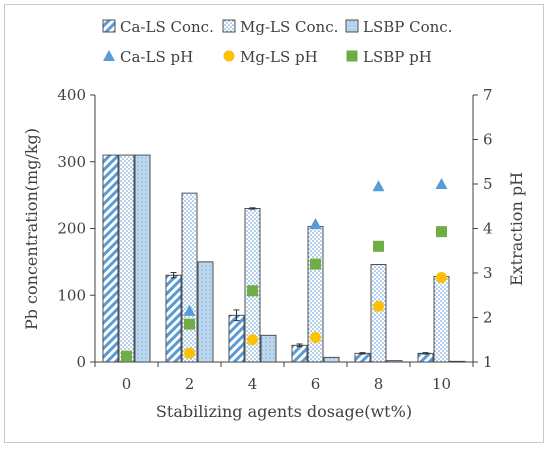  Describe the element at coordinates (71, 229) in the screenshot. I see `left-y-tick-label: 200` at that location.